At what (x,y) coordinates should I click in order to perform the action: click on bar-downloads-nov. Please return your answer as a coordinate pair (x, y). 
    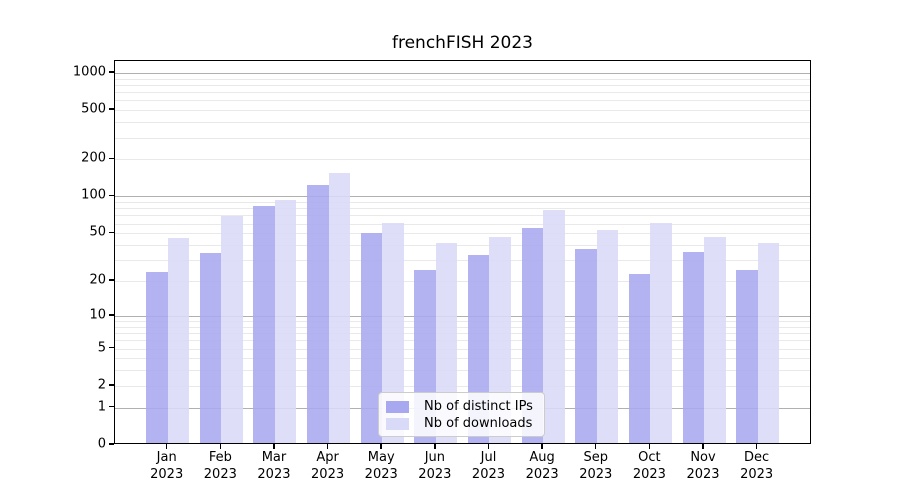
    Looking at the image, I should click on (715, 339).